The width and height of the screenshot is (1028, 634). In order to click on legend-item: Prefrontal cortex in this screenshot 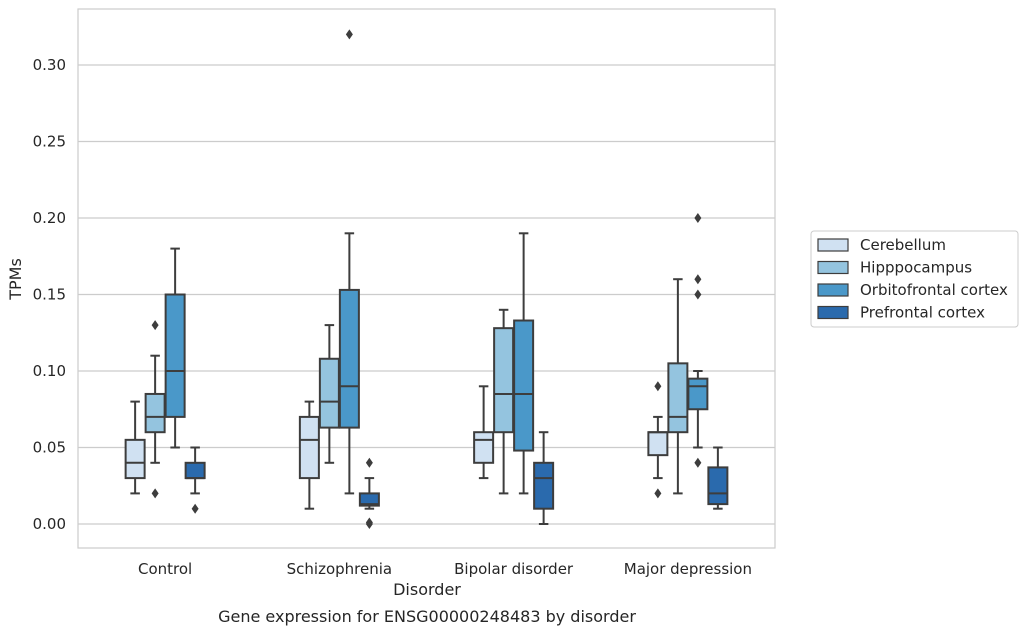, I will do `click(901, 313)`.